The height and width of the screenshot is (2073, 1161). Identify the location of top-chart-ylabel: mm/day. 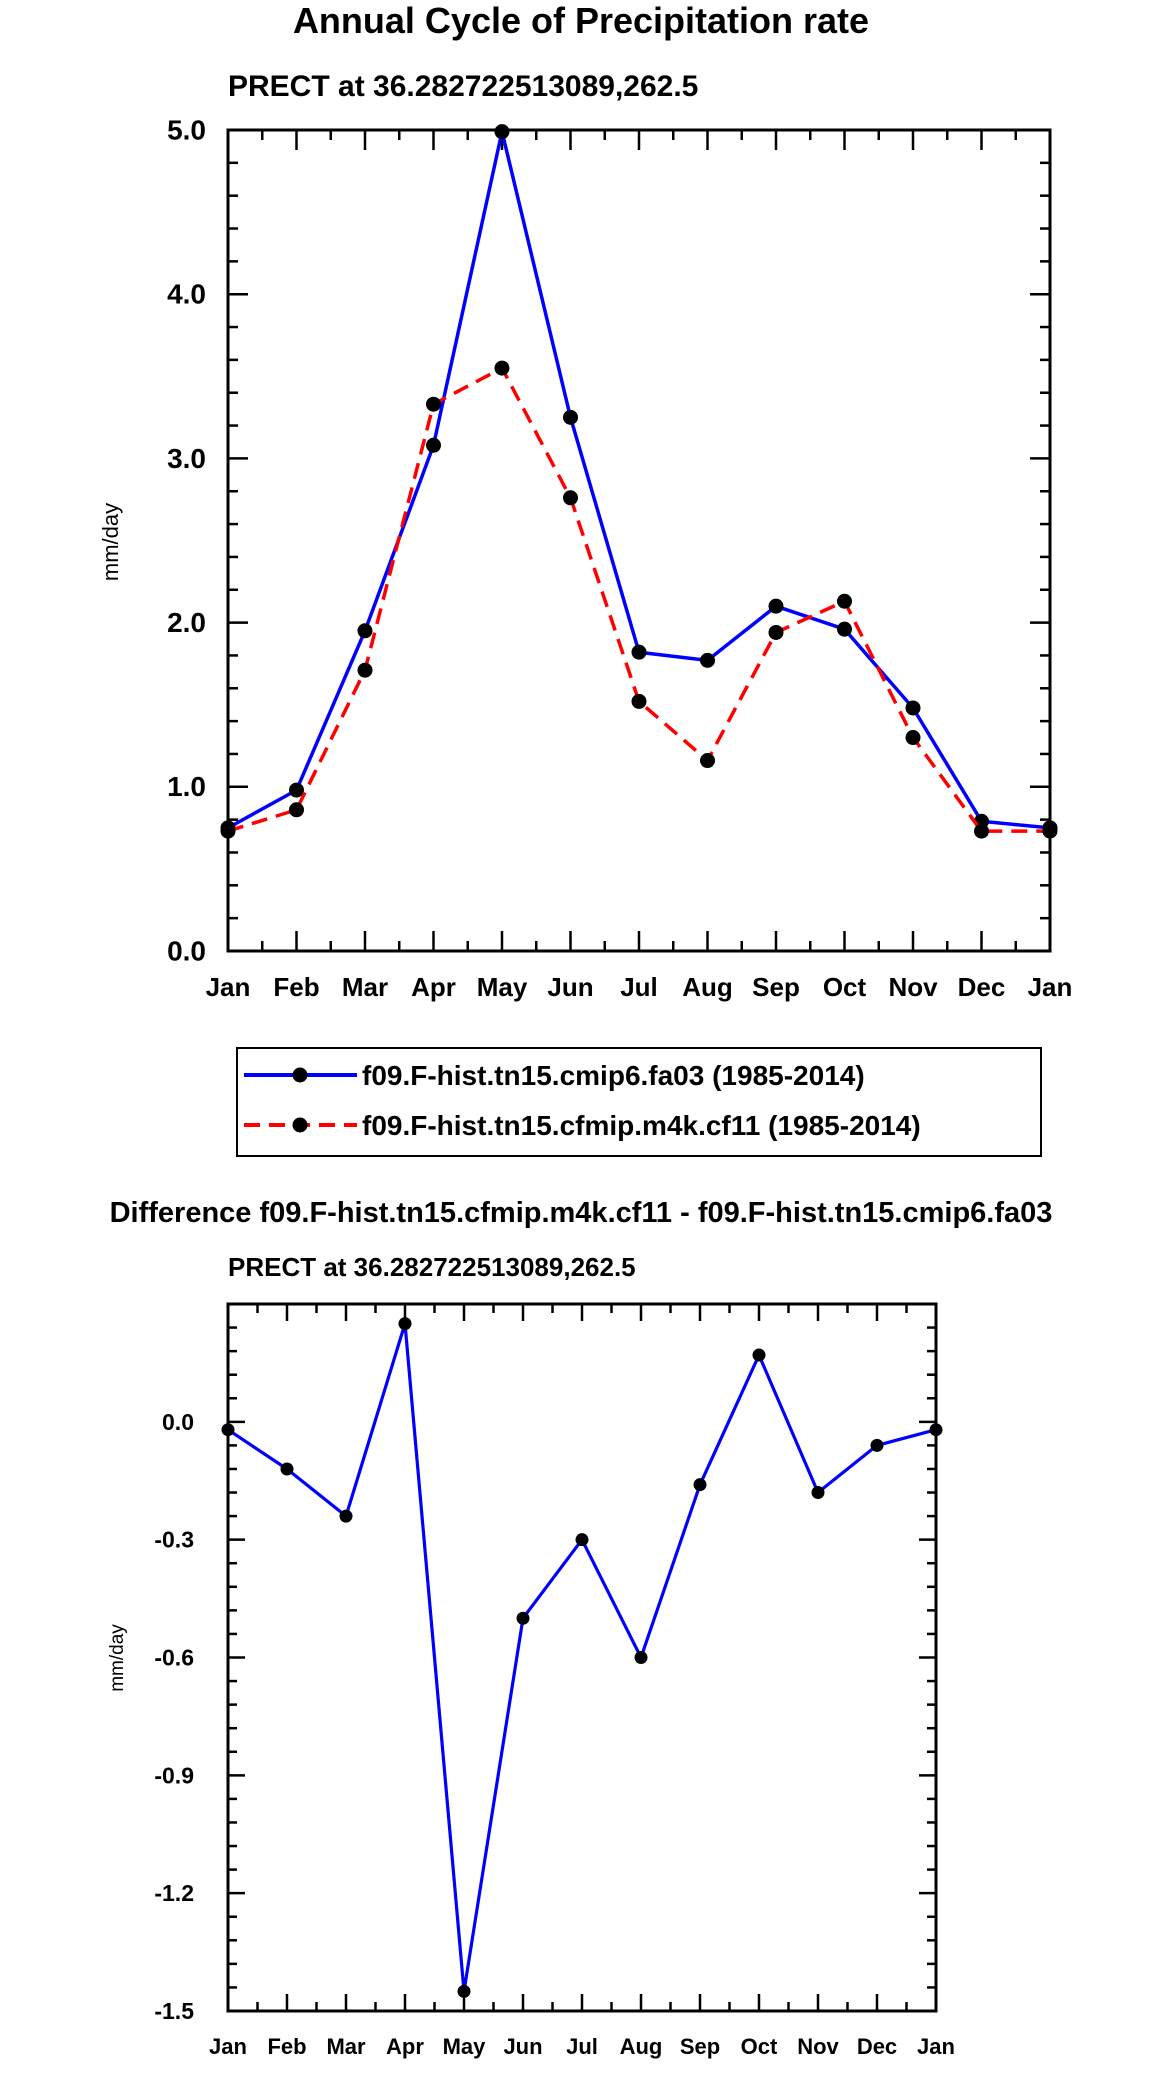
(110, 542).